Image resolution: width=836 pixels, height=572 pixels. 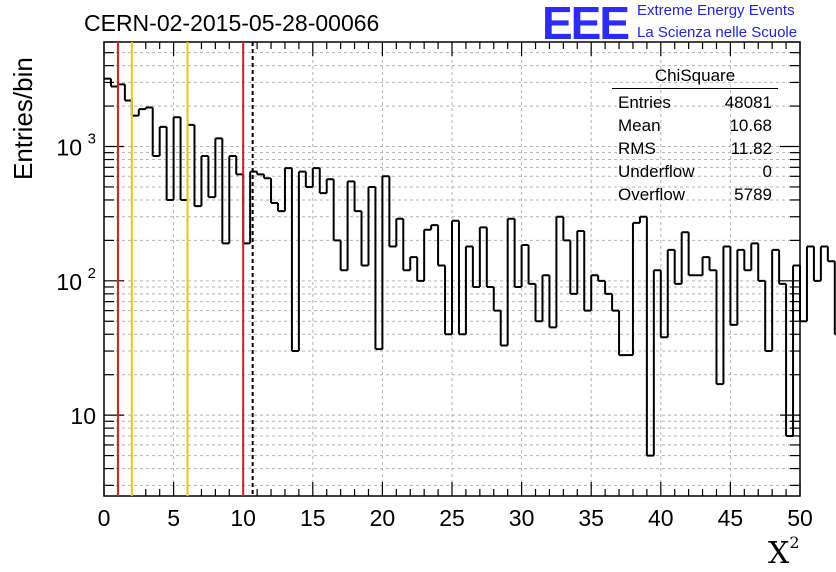 I want to click on x-tick-label: 0, so click(x=104, y=518).